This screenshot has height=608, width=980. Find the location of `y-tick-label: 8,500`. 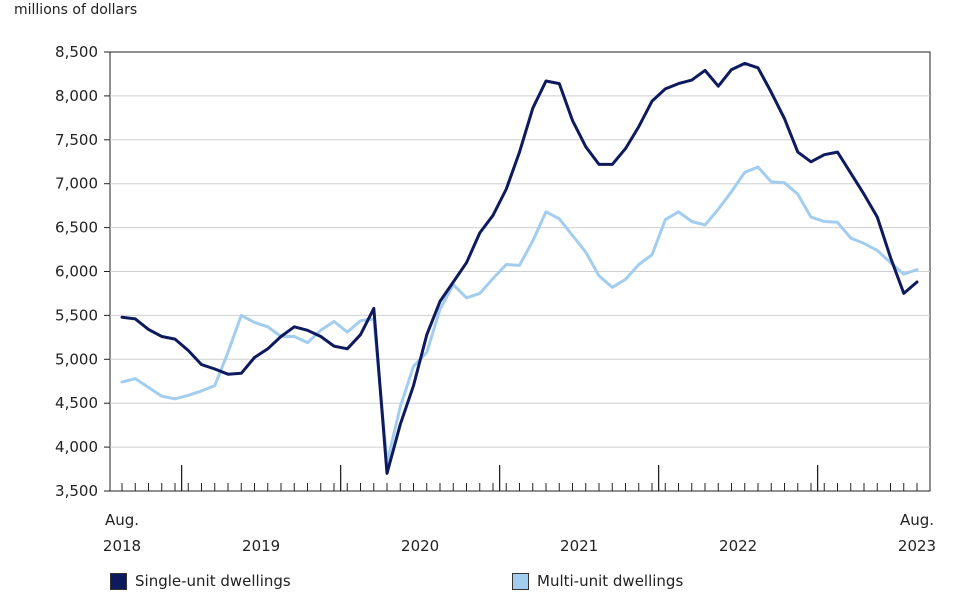

y-tick-label: 8,500 is located at coordinates (76, 52).